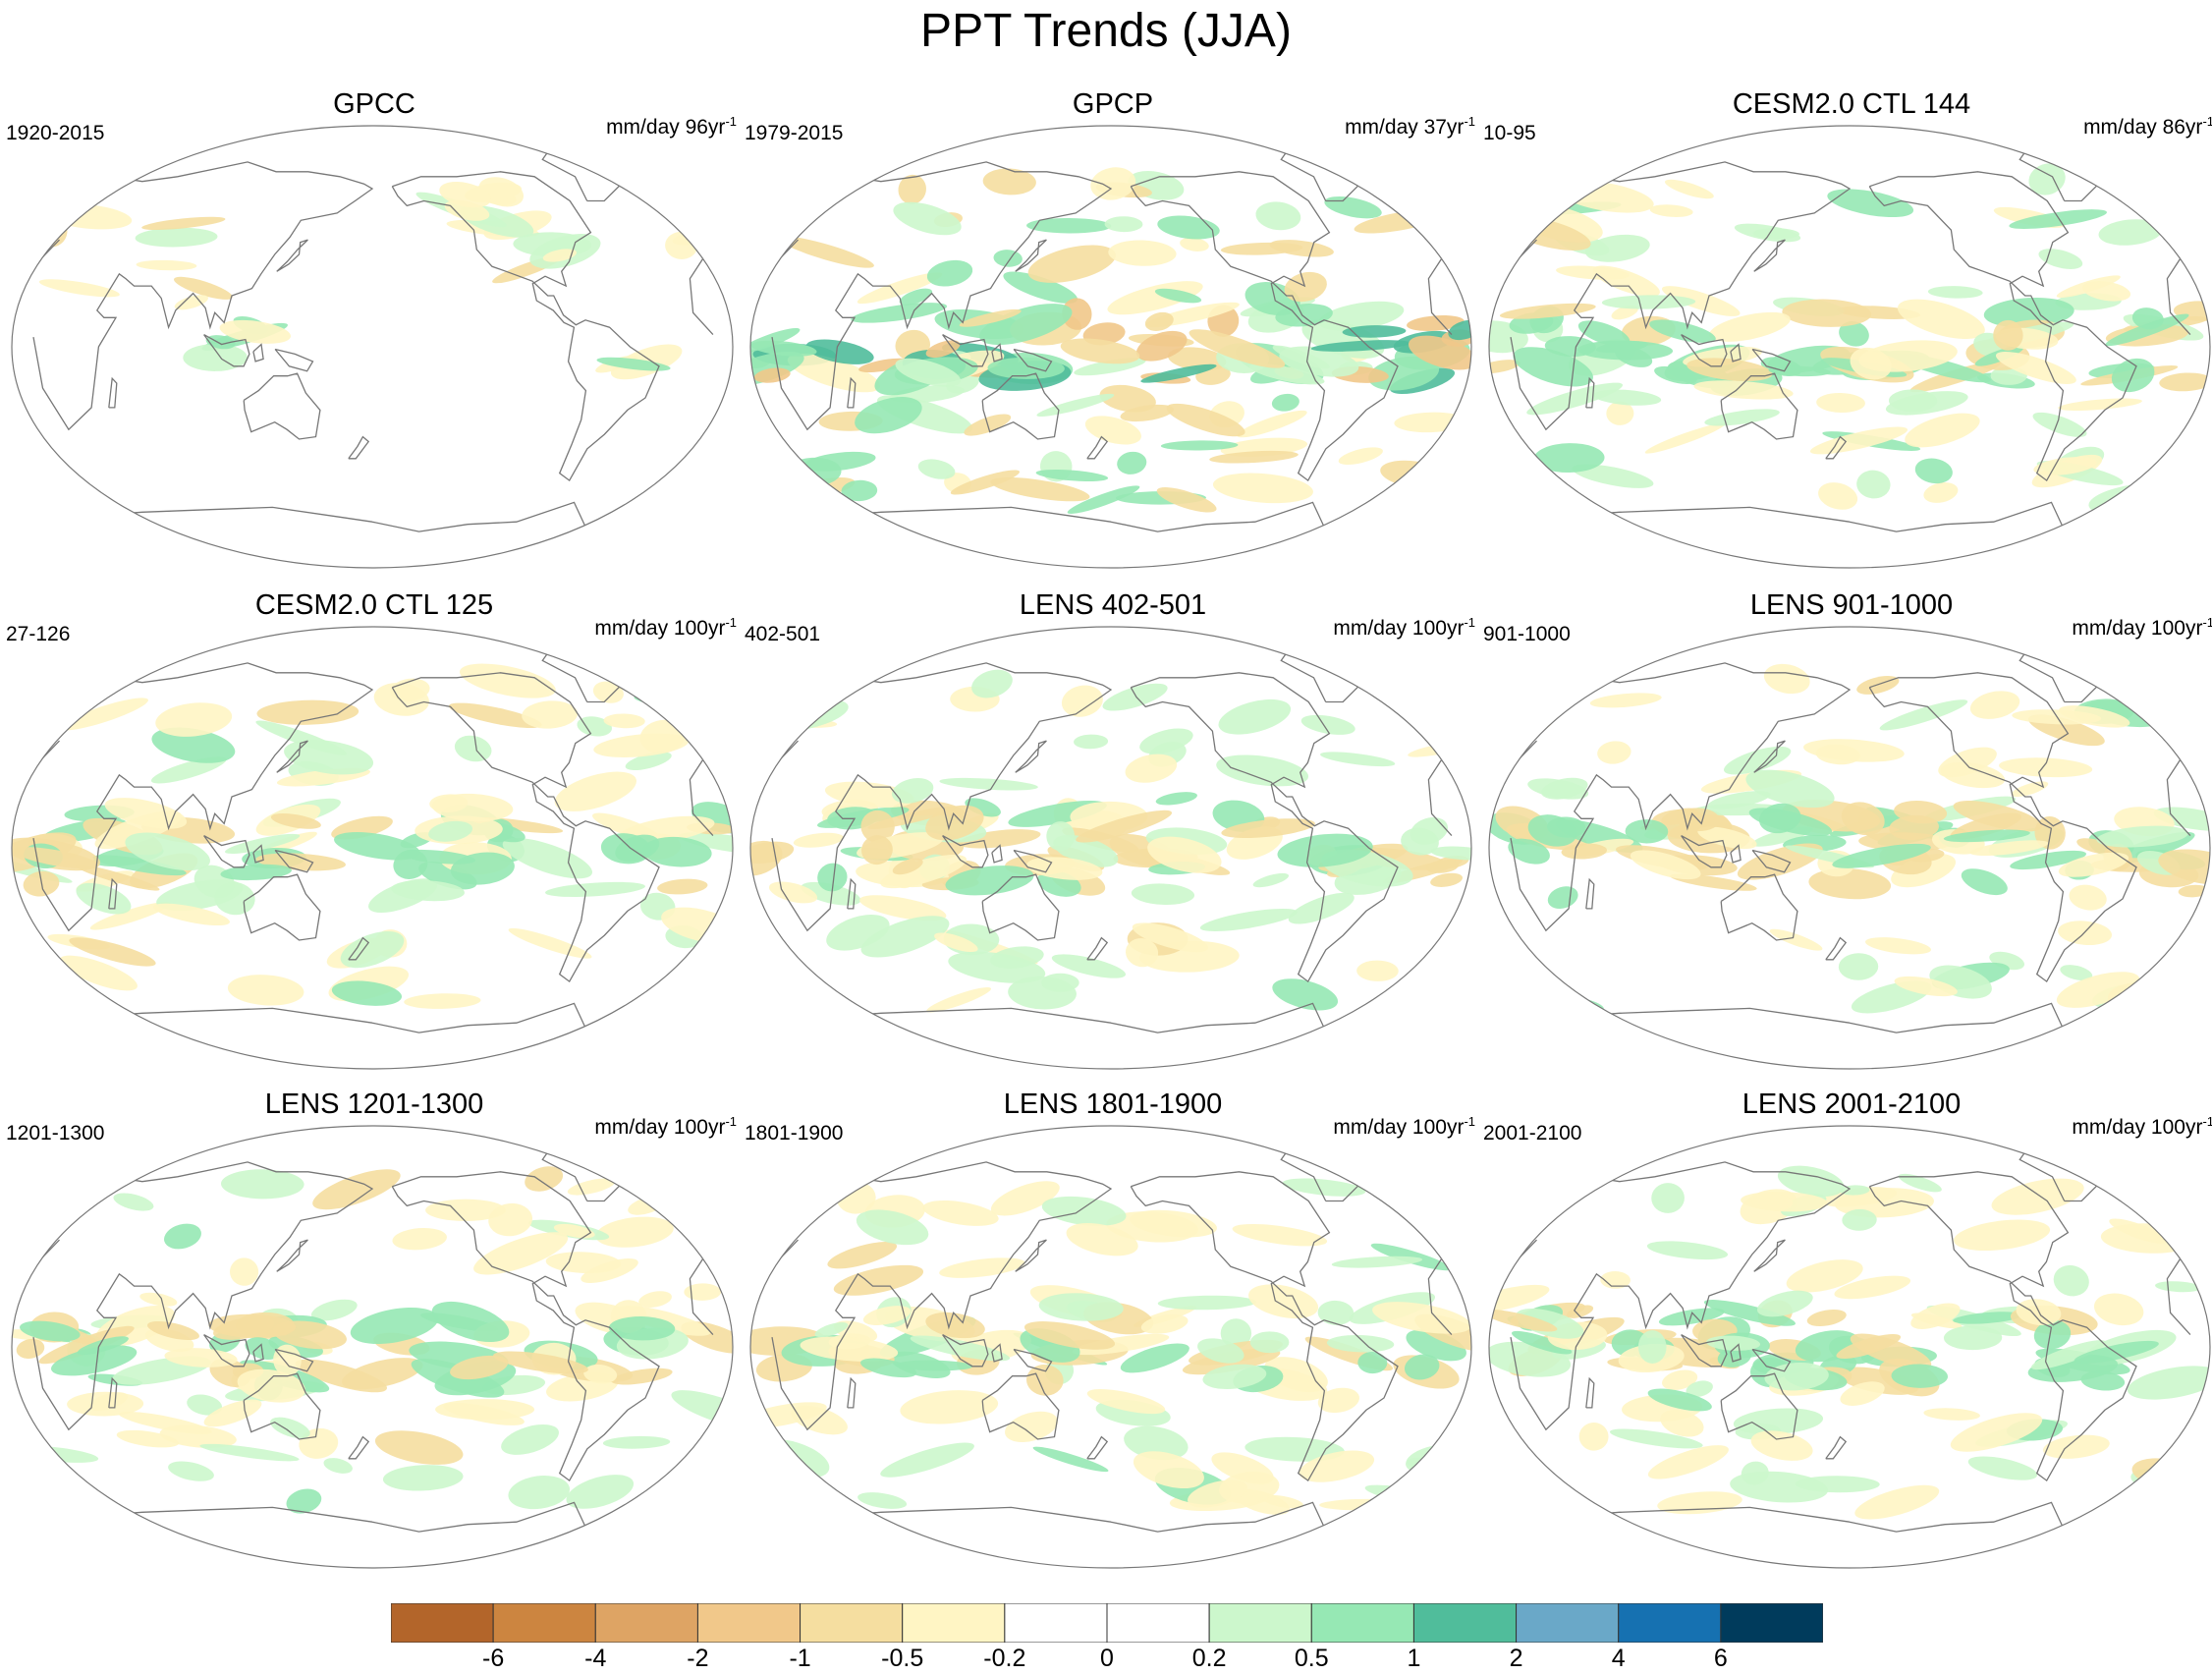 This screenshot has height=1675, width=2212. I want to click on panel-unit: mm/day 100yr-1, so click(2142, 1127).